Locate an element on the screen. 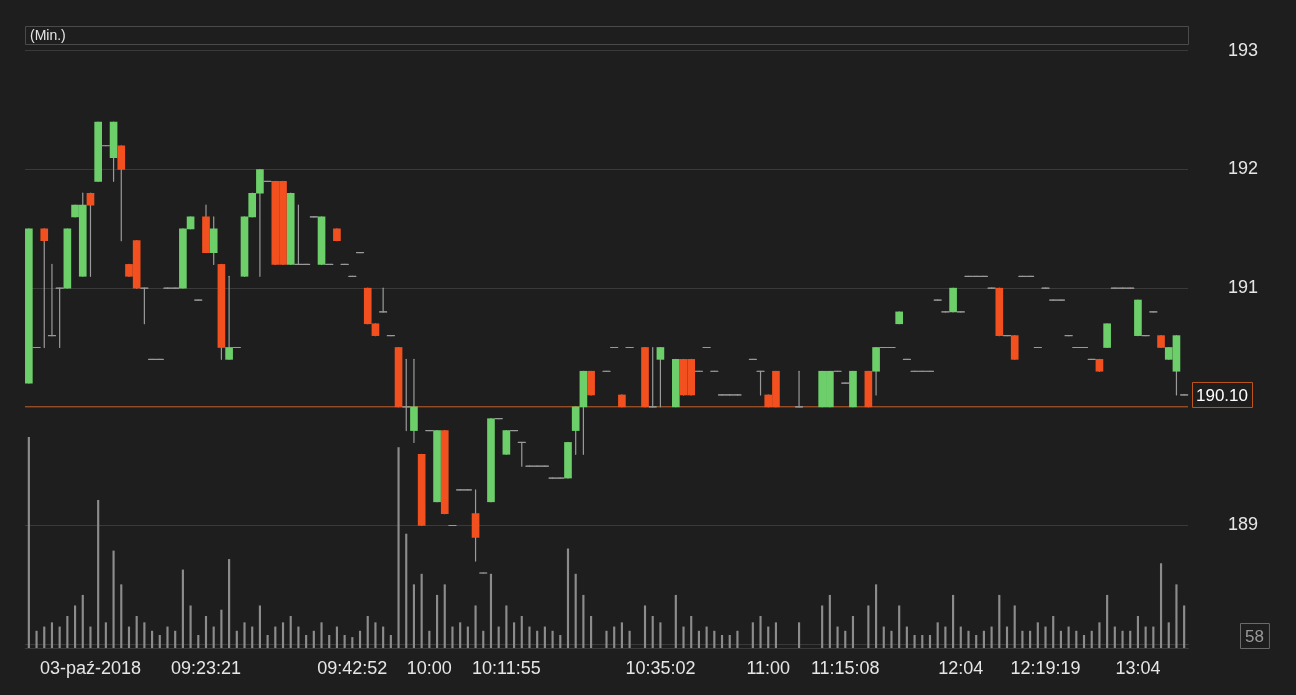 The width and height of the screenshot is (1296, 695). x-tick-label: 10:35:02 is located at coordinates (660, 667).